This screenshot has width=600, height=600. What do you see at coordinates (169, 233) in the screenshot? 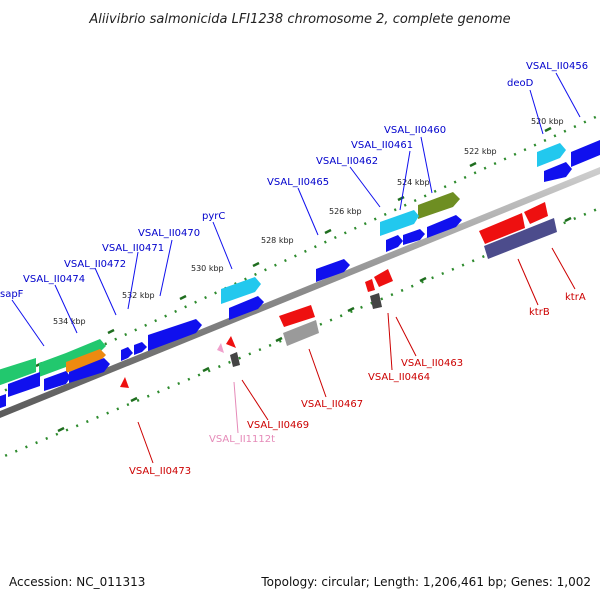
I see `gene-label: VSAL_II0470` at bounding box center [169, 233].